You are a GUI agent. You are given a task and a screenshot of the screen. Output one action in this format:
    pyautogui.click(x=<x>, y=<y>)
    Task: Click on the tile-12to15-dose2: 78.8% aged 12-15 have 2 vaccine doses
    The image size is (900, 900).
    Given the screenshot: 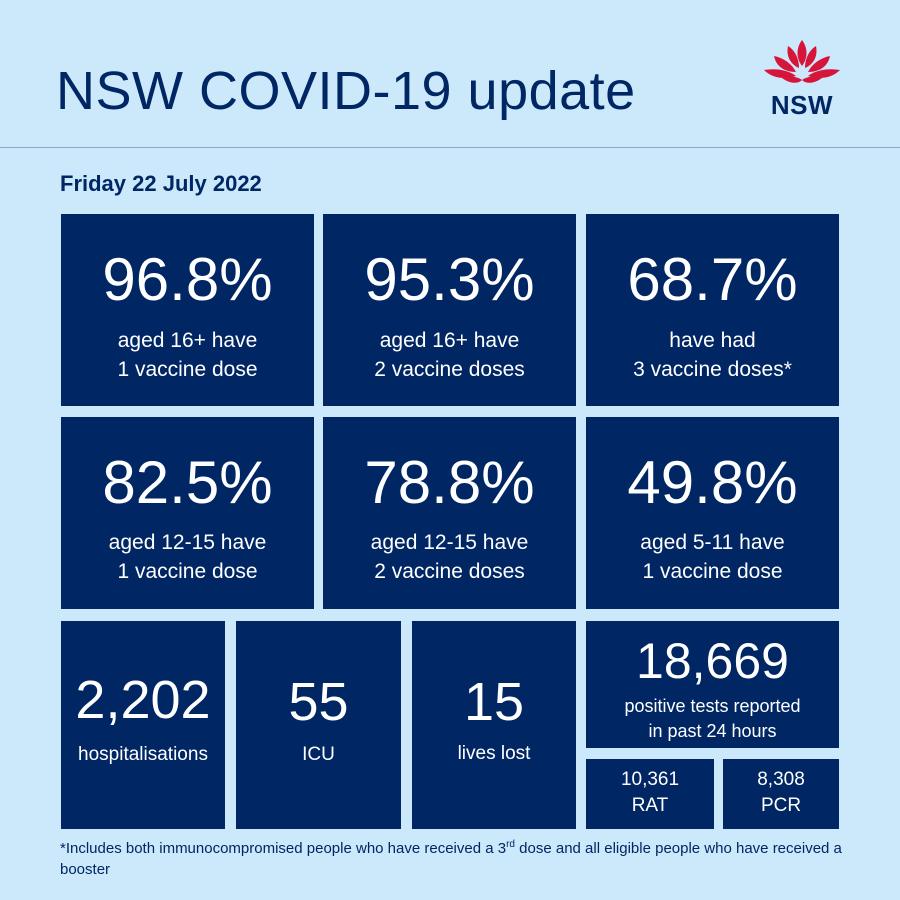 What is the action you would take?
    pyautogui.click(x=449, y=513)
    